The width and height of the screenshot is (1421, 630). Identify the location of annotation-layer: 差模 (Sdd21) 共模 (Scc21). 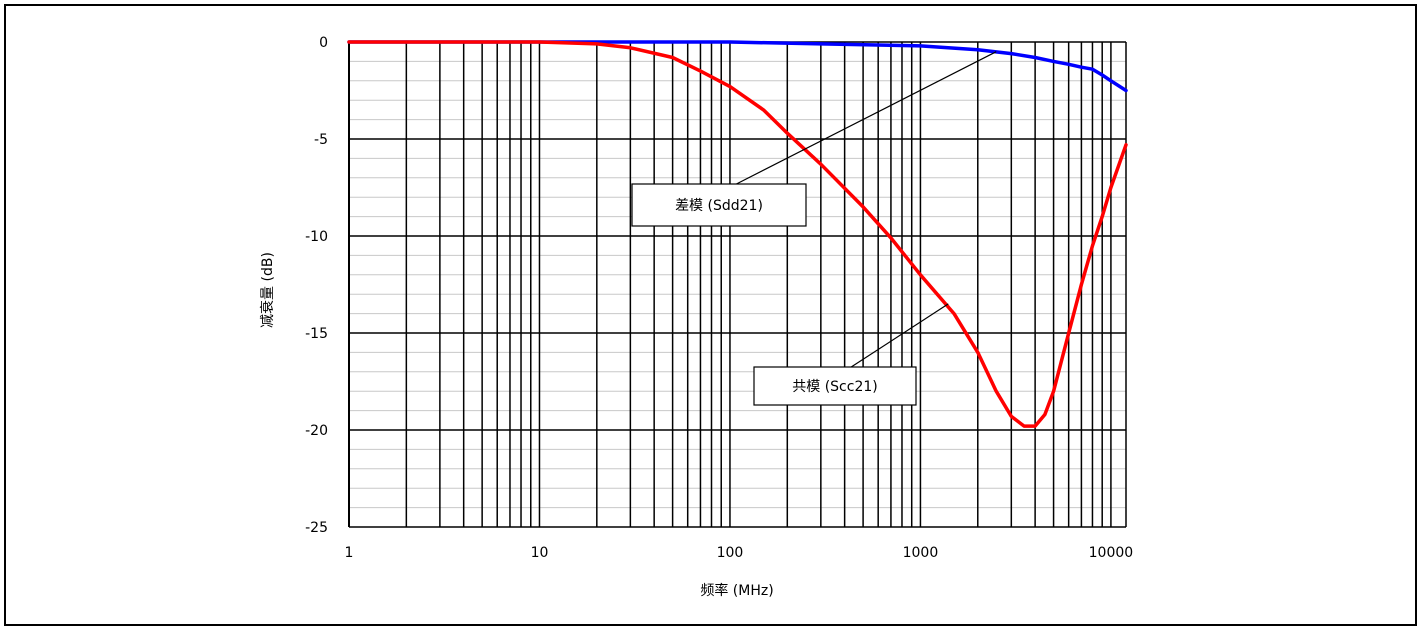
(814, 228).